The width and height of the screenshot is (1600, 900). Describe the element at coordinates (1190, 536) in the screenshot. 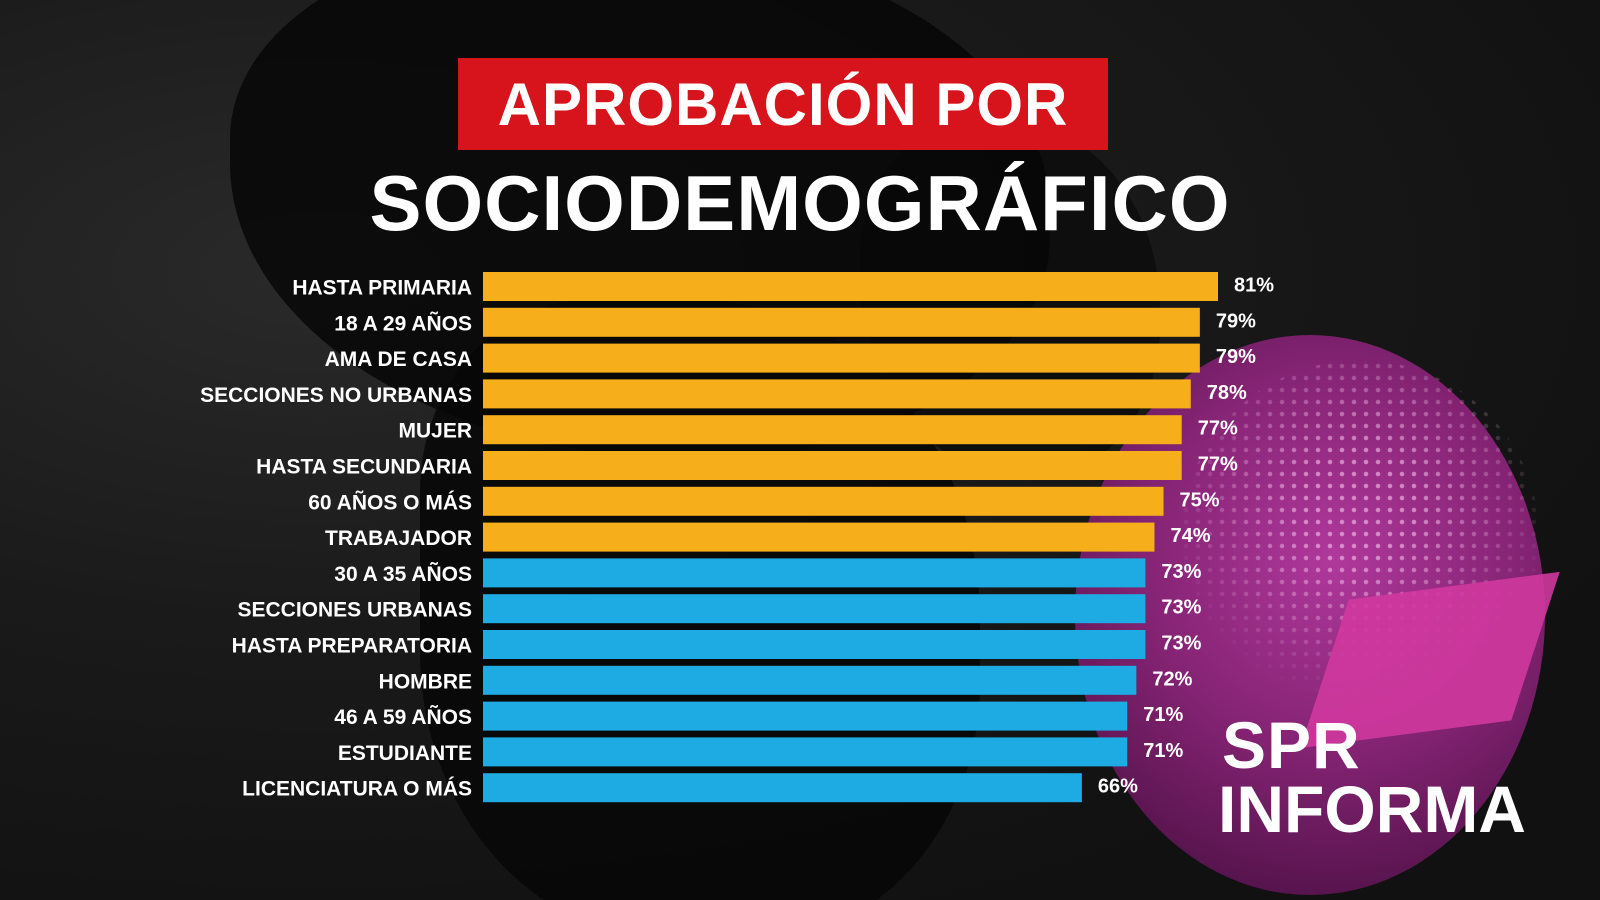

I see `value-label: 74%` at that location.